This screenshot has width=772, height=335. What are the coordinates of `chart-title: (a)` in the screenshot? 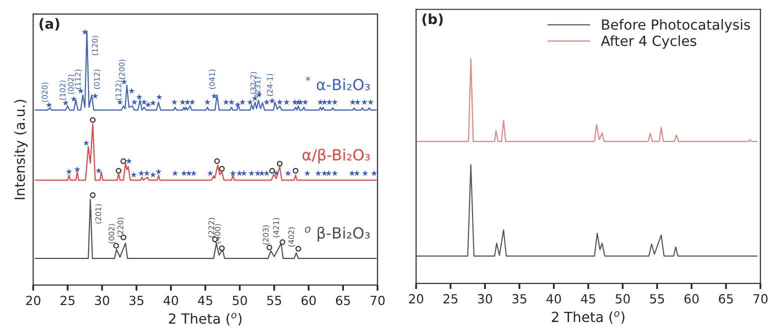 It's located at (50, 24).